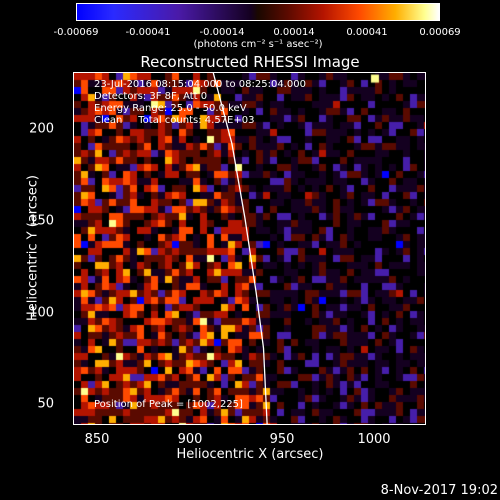 The image size is (500, 500). What do you see at coordinates (282, 439) in the screenshot?
I see `x-tick-label: 950` at bounding box center [282, 439].